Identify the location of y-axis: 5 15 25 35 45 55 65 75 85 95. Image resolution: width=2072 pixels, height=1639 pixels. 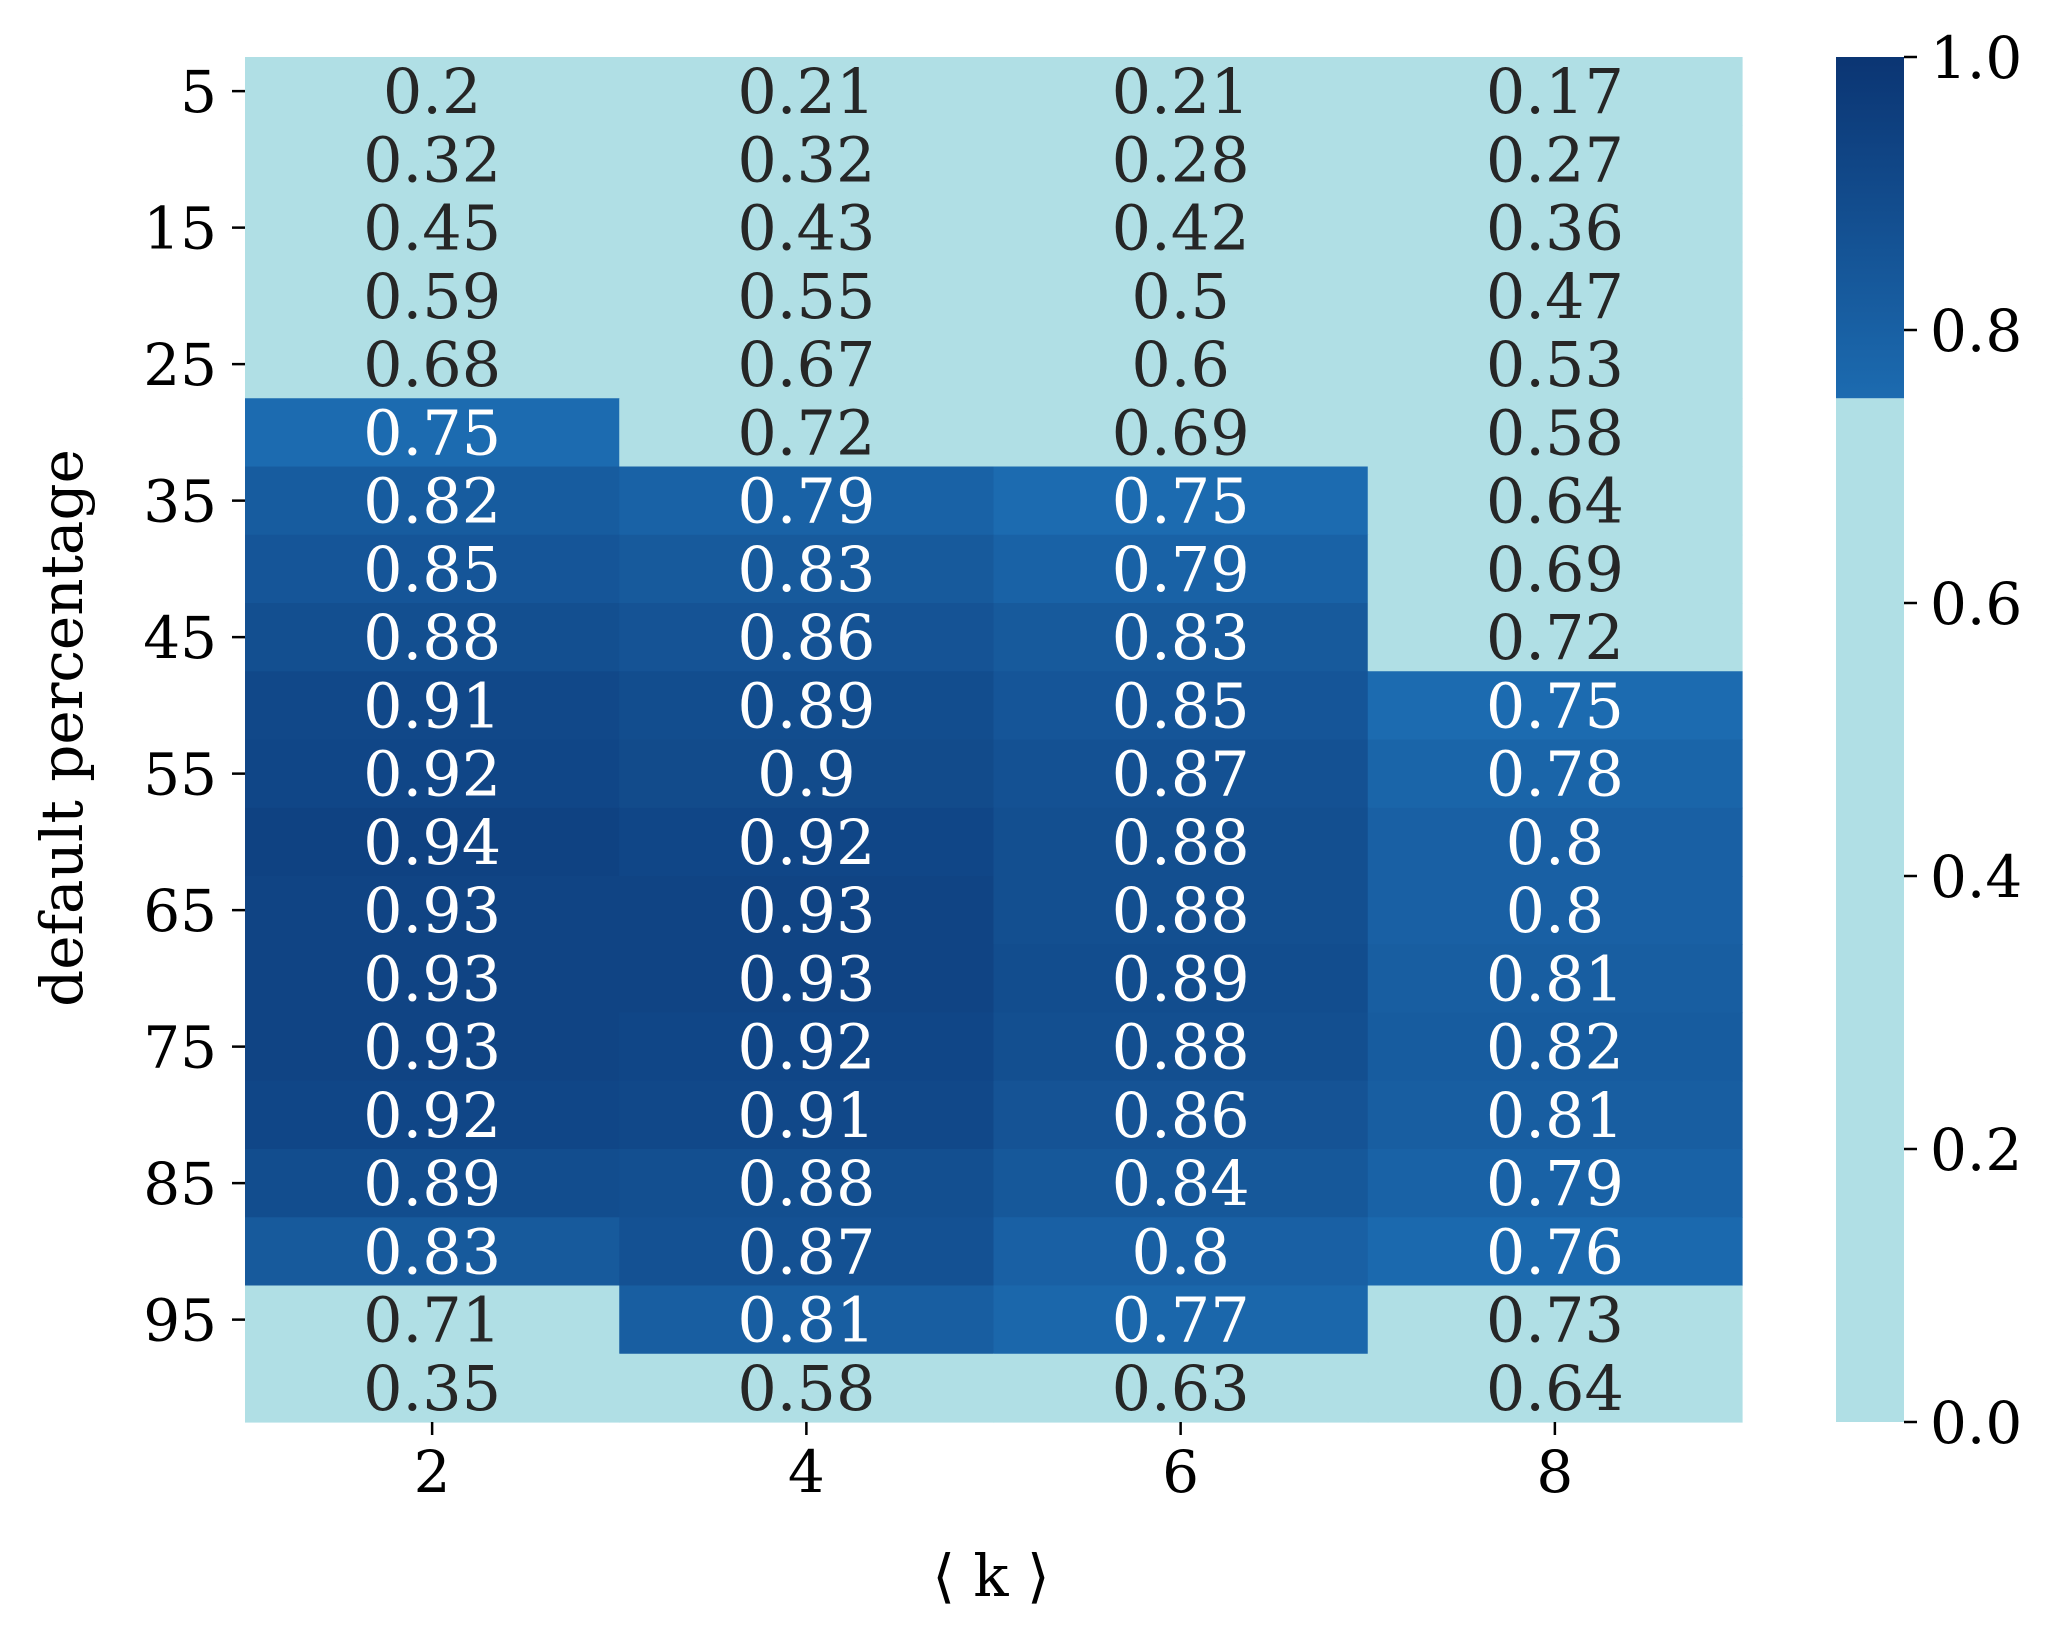
(194, 706).